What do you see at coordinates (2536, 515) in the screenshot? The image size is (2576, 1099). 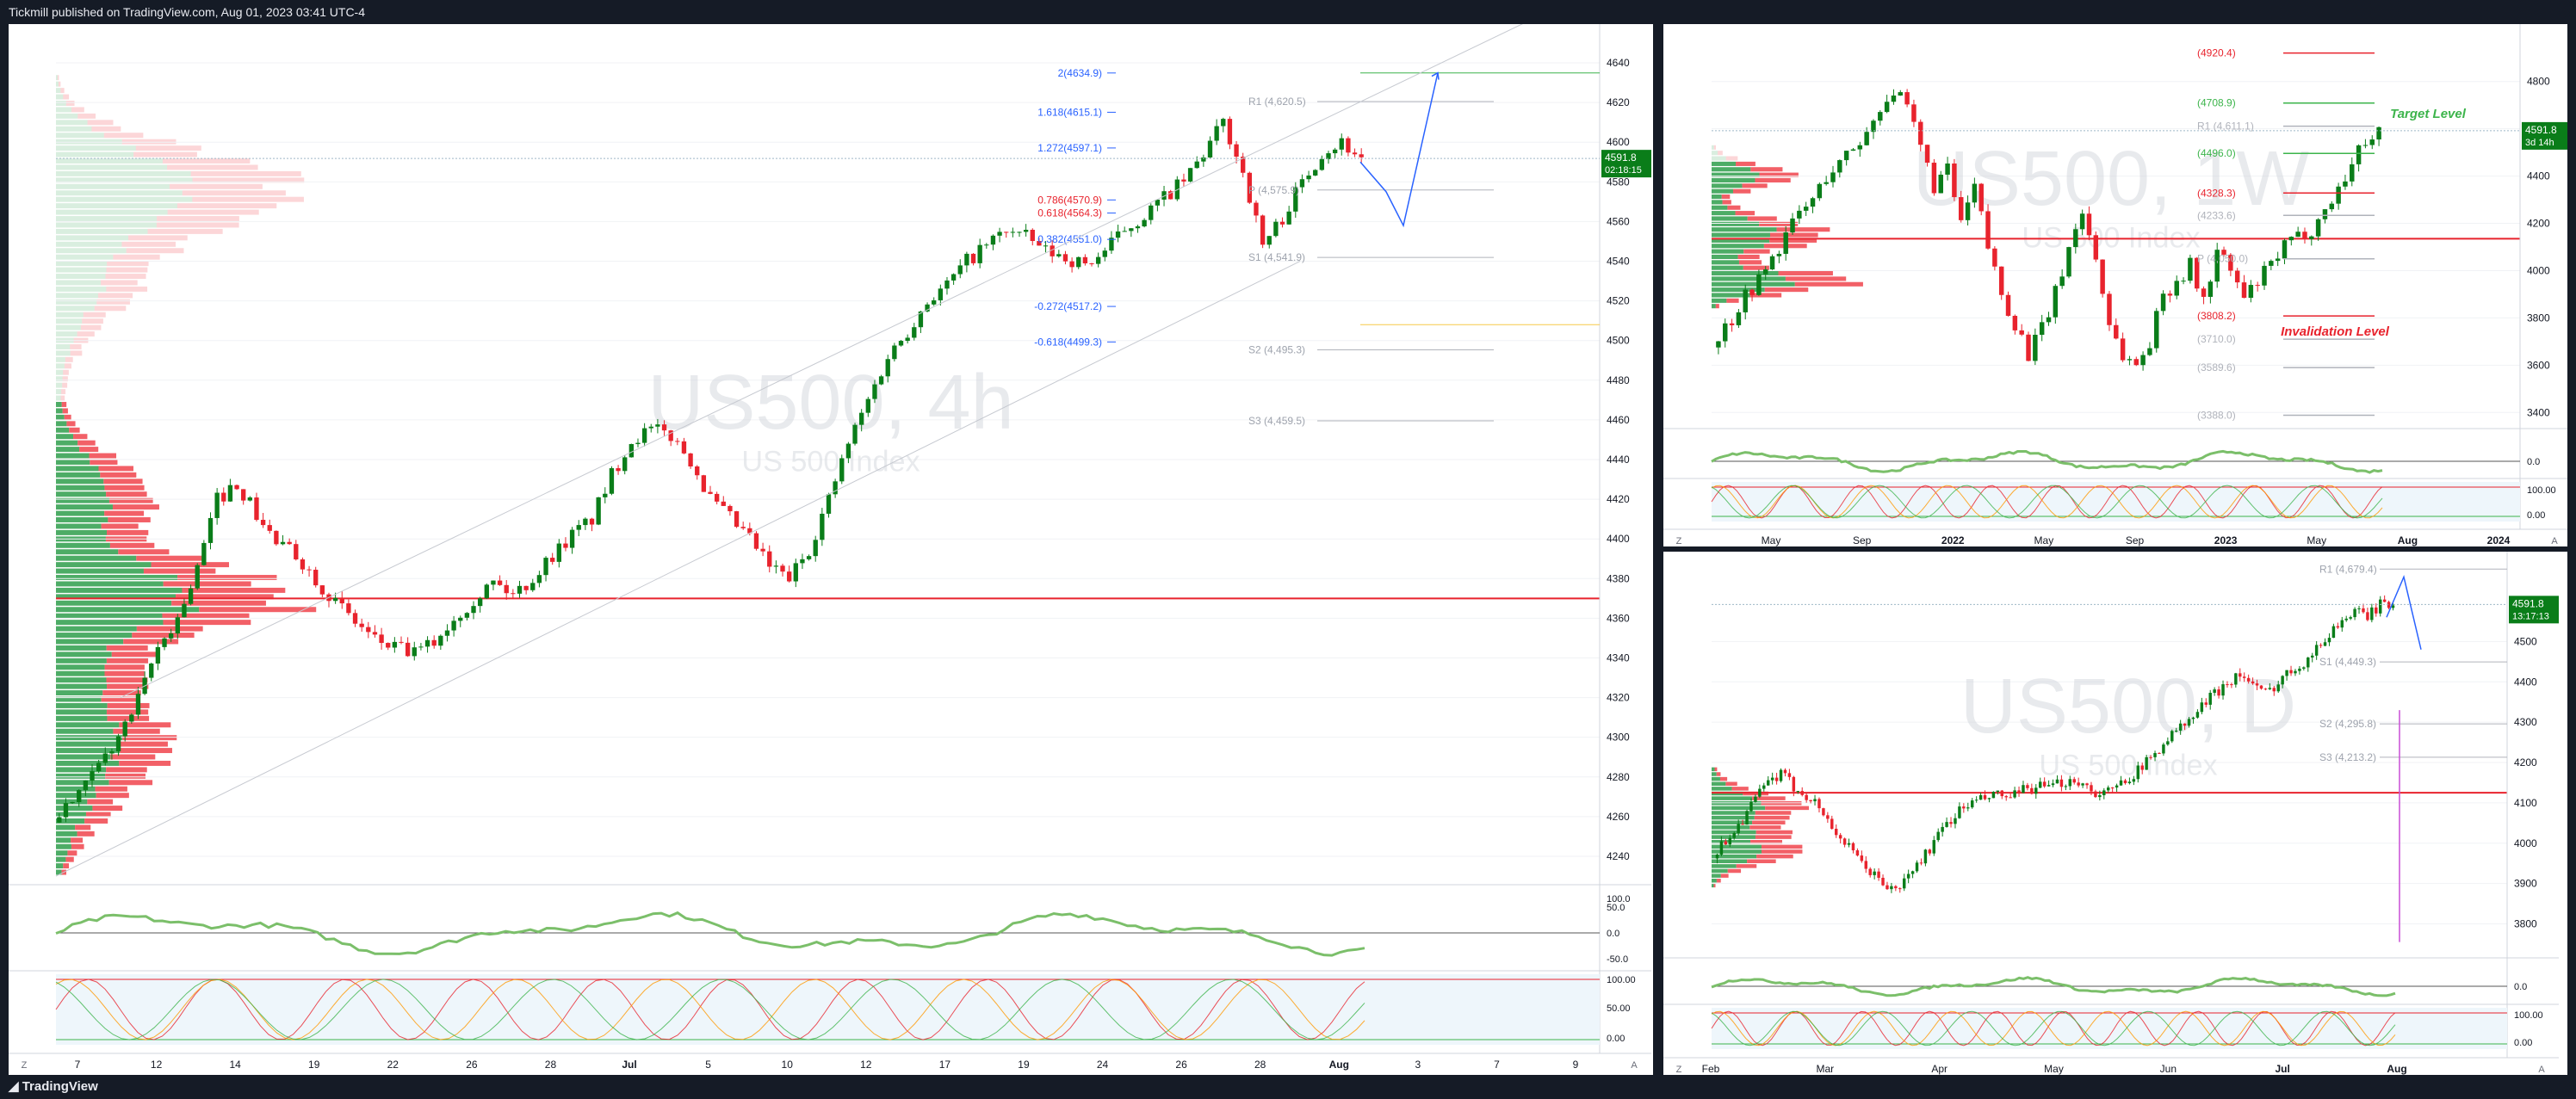 I see `stoch-axis-label: 0.00` at bounding box center [2536, 515].